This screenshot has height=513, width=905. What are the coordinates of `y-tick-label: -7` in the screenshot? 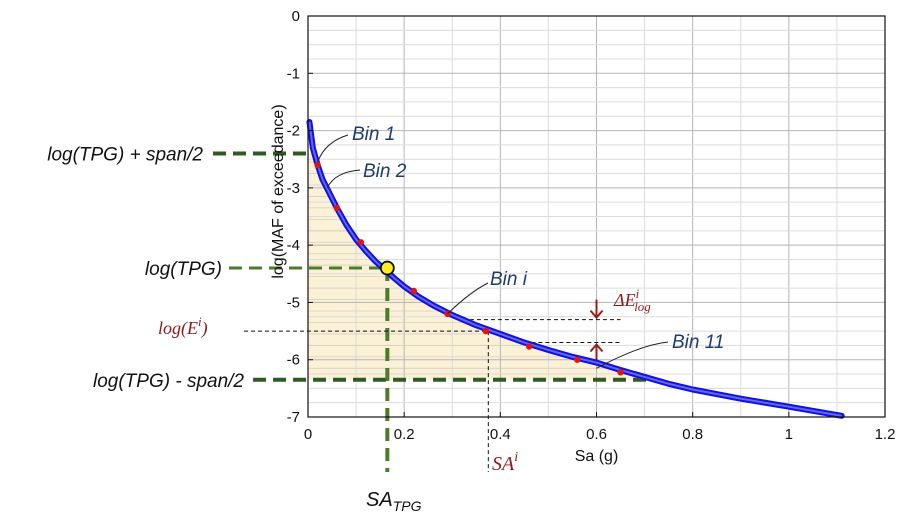 It's located at (293, 417).